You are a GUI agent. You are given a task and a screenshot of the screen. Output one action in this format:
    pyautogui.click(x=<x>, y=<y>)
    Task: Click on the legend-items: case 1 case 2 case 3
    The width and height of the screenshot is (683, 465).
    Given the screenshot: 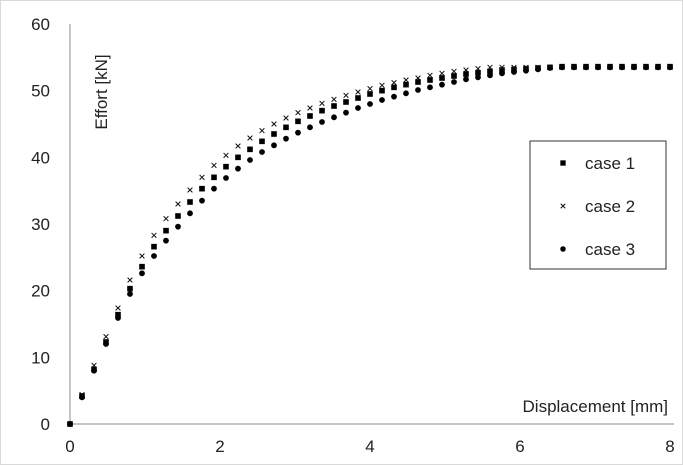 What is the action you would take?
    pyautogui.click(x=597, y=206)
    